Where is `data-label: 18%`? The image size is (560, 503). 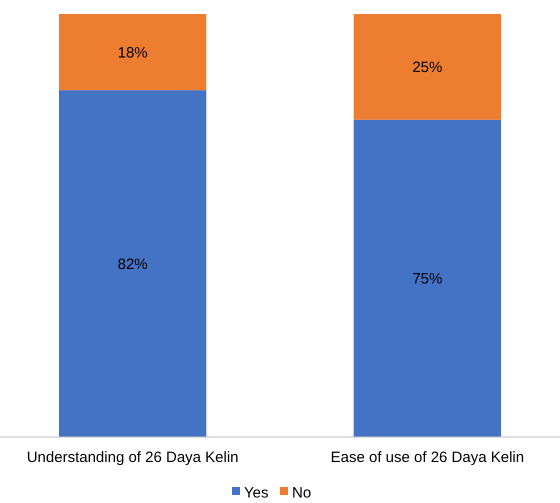 data-label: 18% is located at coordinates (133, 53).